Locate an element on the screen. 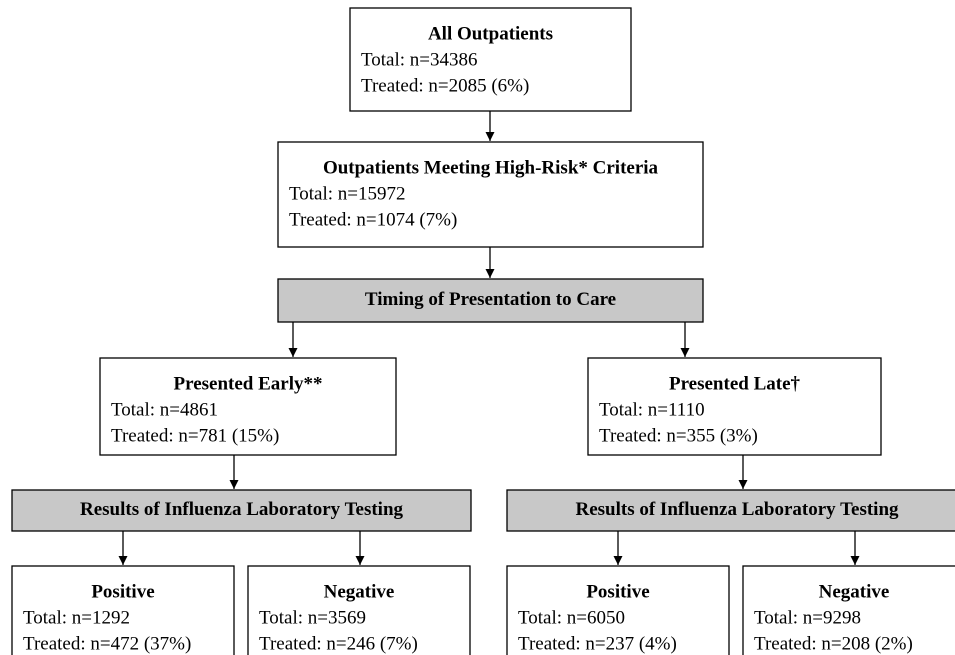 The image size is (955, 655). node-line: Total: n=34386 is located at coordinates (419, 59).